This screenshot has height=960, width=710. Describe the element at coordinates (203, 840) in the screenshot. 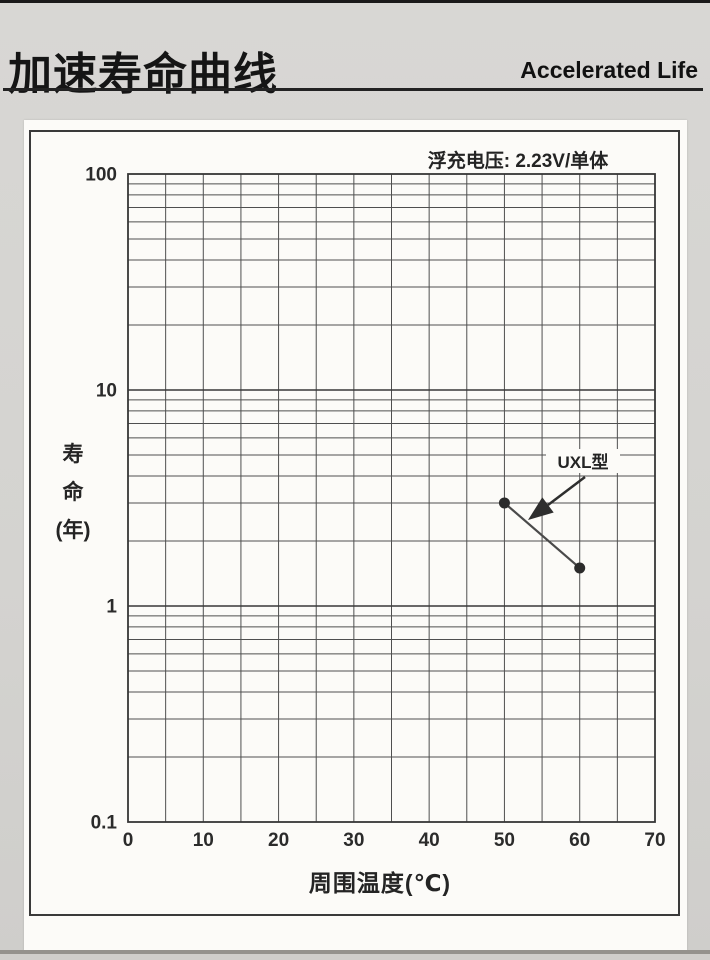

I see `x-tick-label: 10` at that location.